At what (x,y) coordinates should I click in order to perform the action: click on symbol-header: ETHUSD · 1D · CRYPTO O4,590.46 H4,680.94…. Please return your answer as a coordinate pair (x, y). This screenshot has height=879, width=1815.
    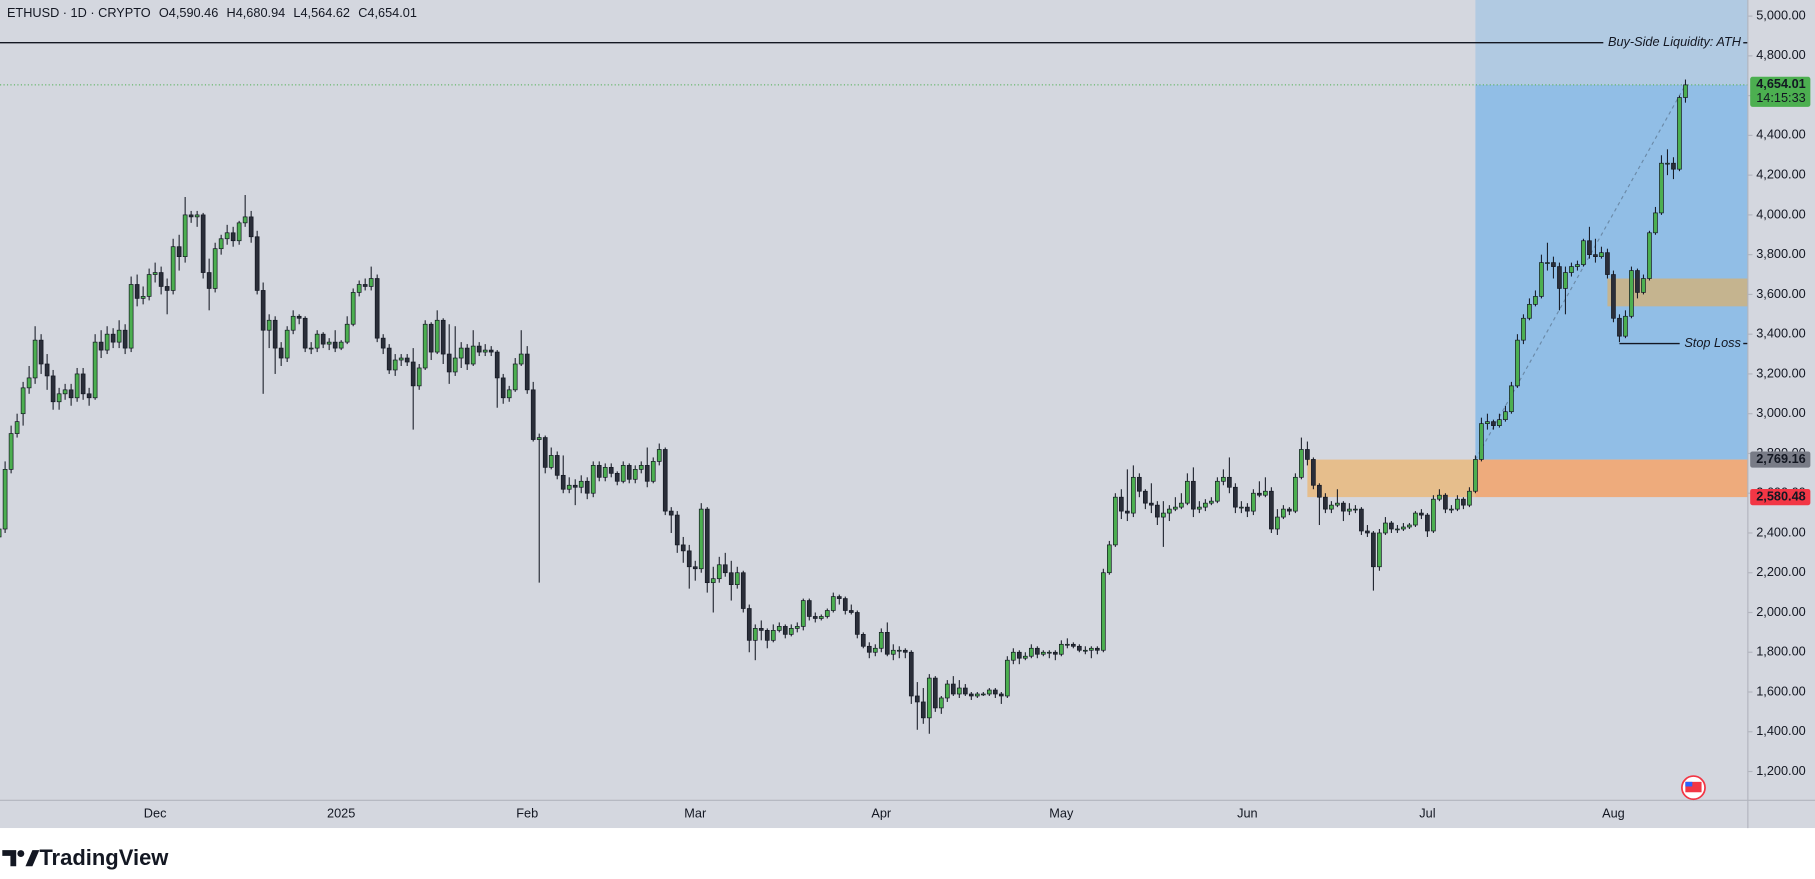
    Looking at the image, I should click on (212, 12).